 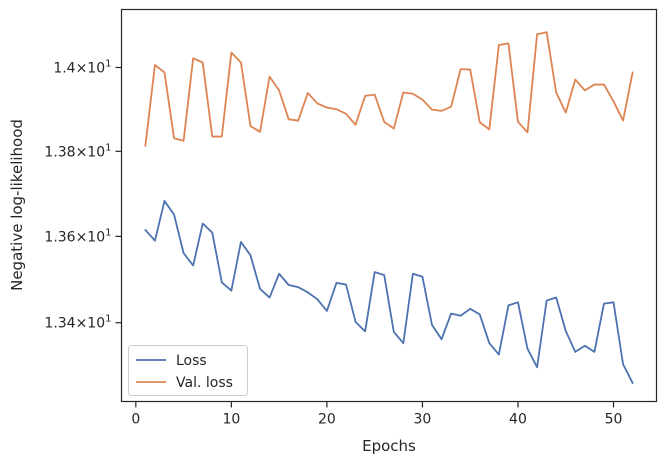 What do you see at coordinates (77, 151) in the screenshot?
I see `y-tick-label: 1.38×10¹` at bounding box center [77, 151].